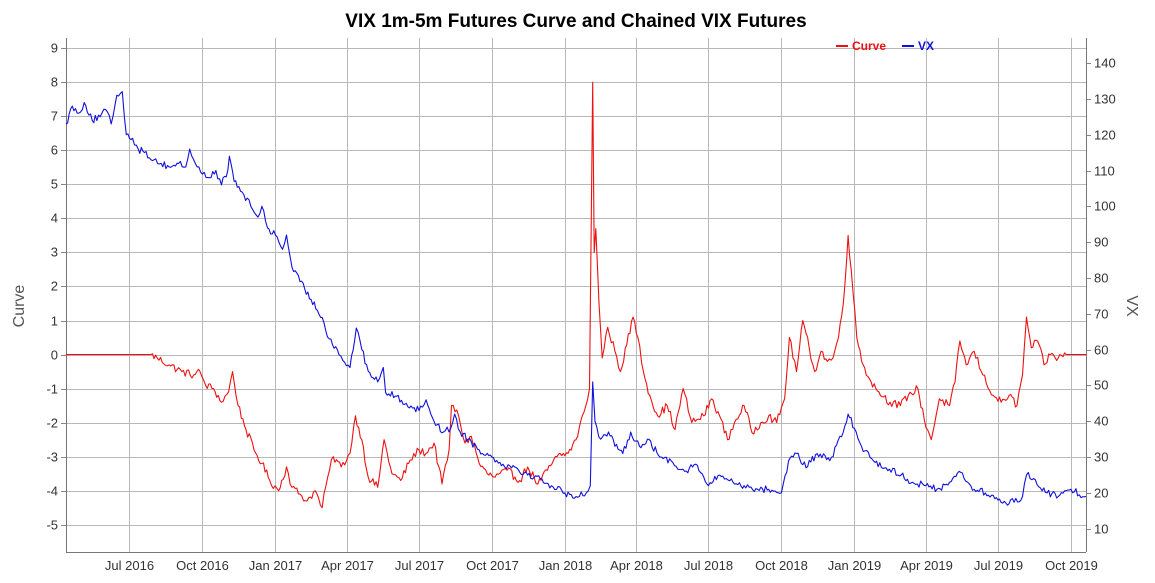 The height and width of the screenshot is (583, 1155). I want to click on y-left-tick-label: 7, so click(54, 116).